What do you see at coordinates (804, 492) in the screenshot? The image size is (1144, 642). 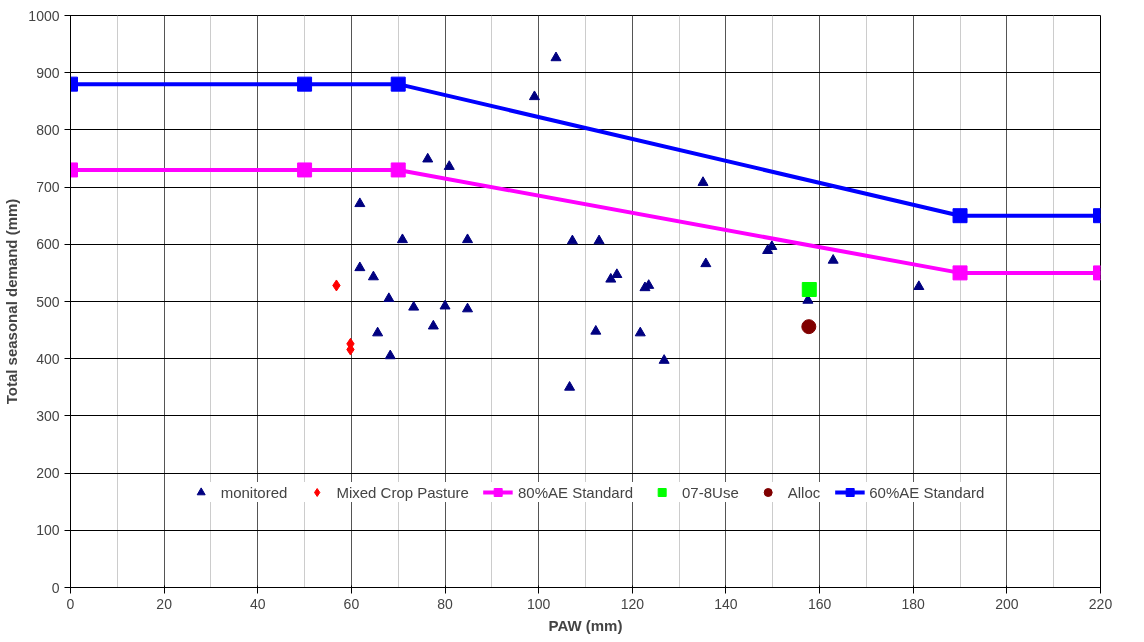 I see `legend-label: Alloc` at bounding box center [804, 492].